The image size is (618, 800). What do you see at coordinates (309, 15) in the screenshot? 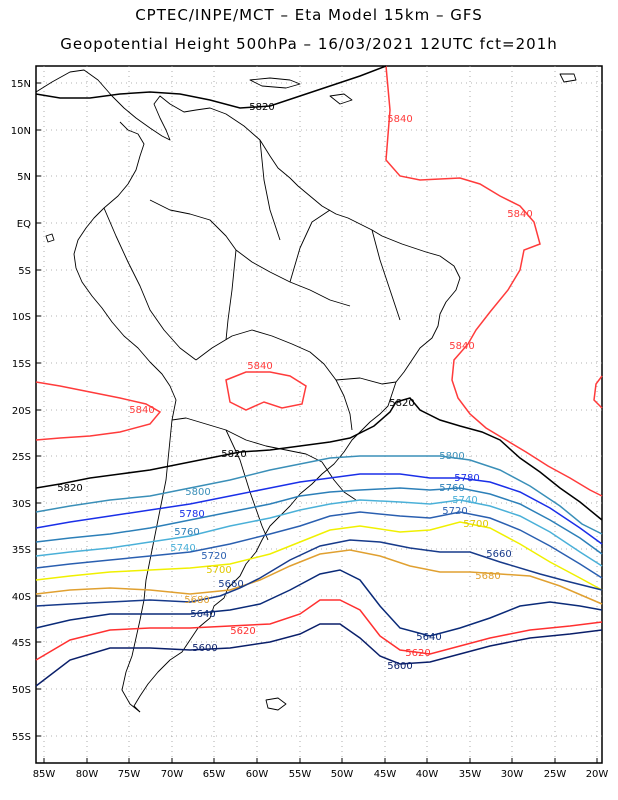
I see `map-title-model: CPTEC/INPE/MCT – Eta Model 15km – GFS` at bounding box center [309, 15].